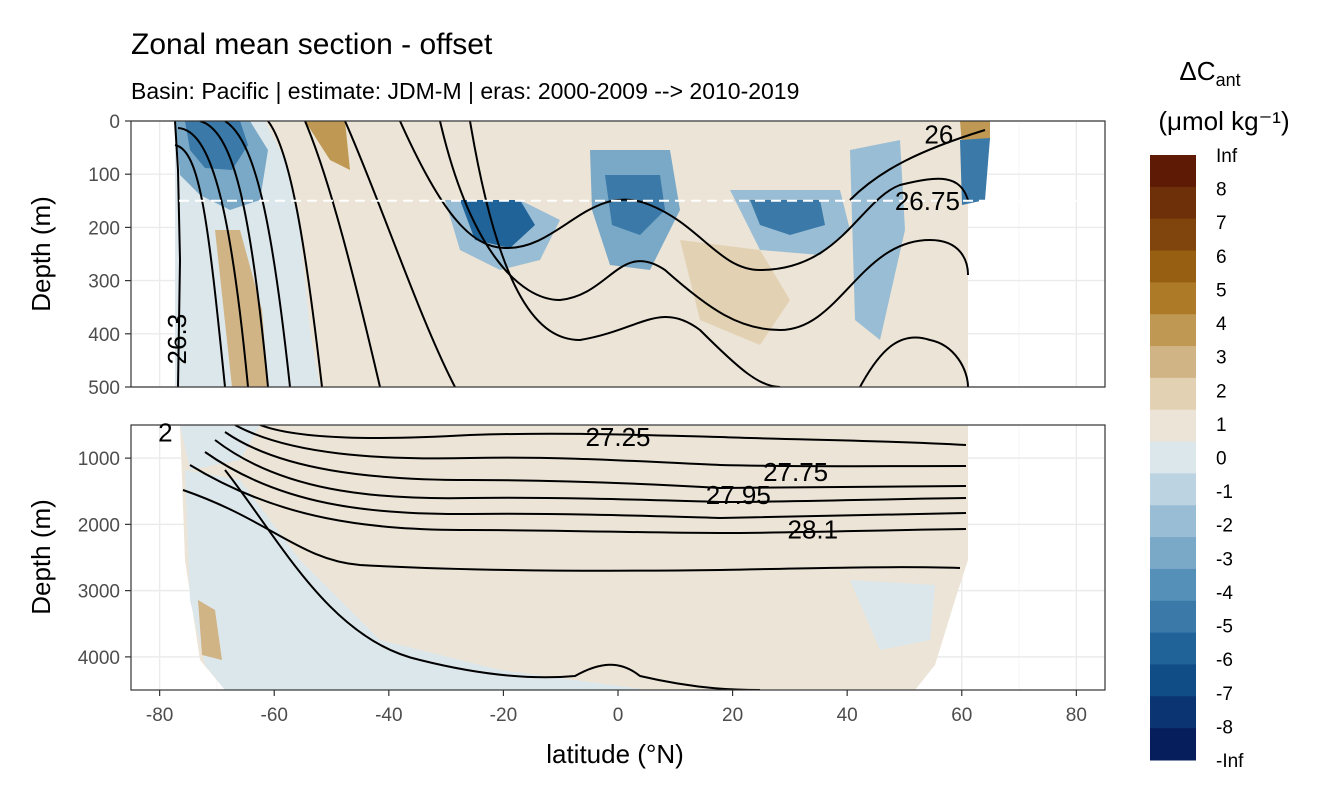 This screenshot has height=811, width=1344. Describe the element at coordinates (114, 122) in the screenshot. I see `y-tick-label-top: 0` at that location.